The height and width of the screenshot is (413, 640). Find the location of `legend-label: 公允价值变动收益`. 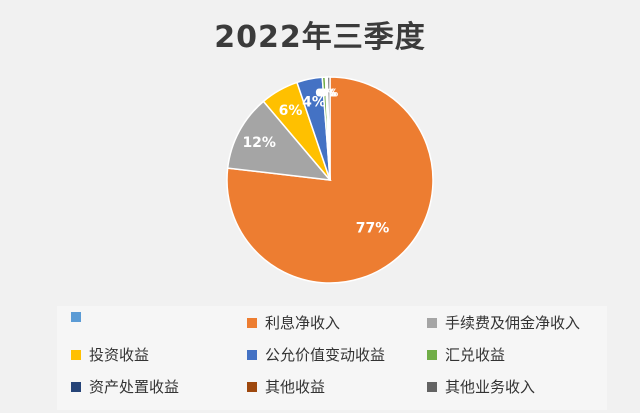

legend-label: 公允价值变动收益 is located at coordinates (325, 355).